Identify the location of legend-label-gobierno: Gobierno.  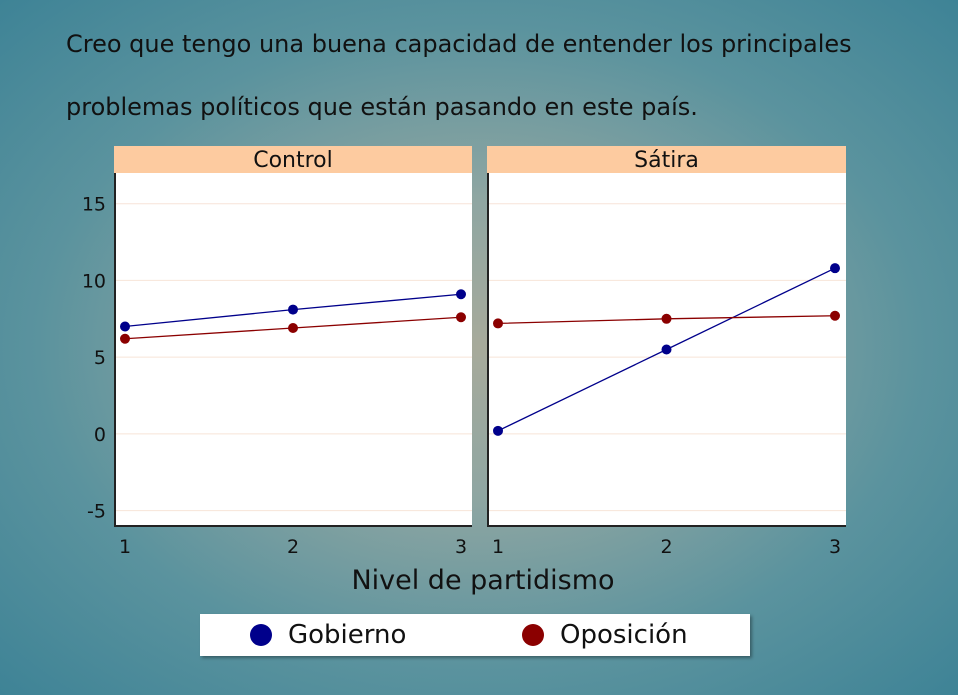
(347, 635).